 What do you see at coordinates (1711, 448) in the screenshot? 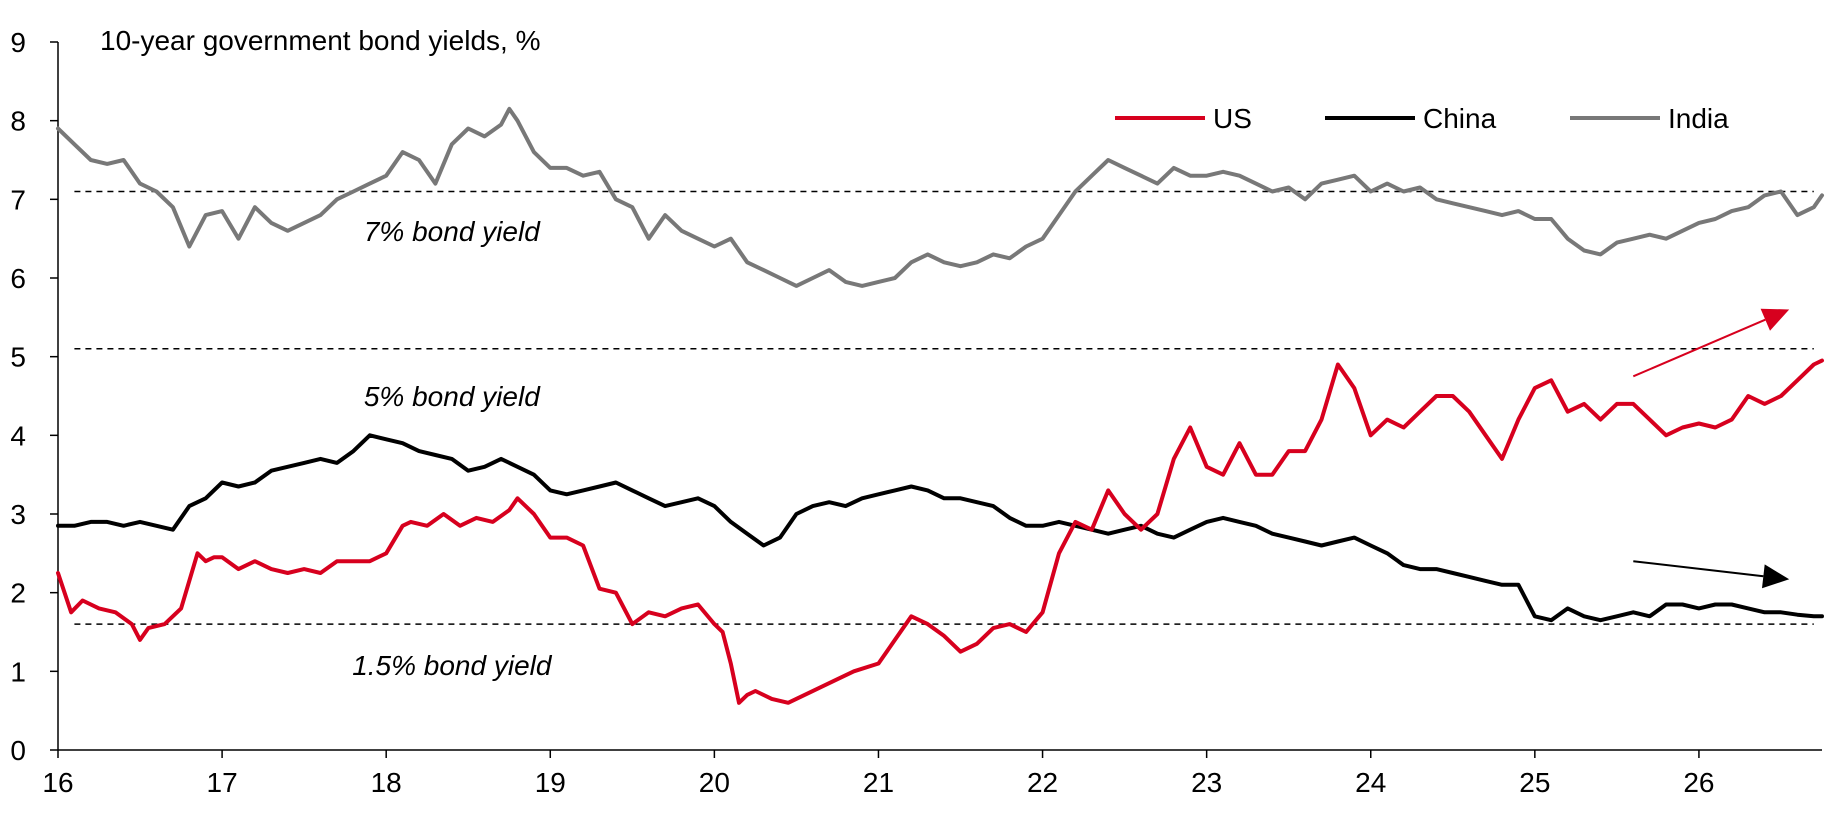
I see `annotations` at bounding box center [1711, 448].